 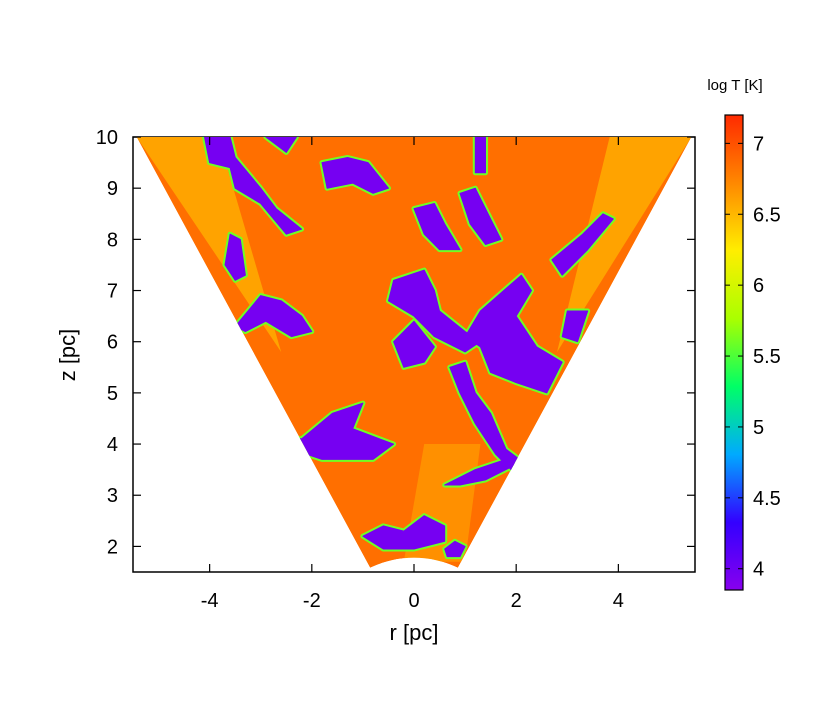 What do you see at coordinates (312, 601) in the screenshot?
I see `x-tick-label: -2` at bounding box center [312, 601].